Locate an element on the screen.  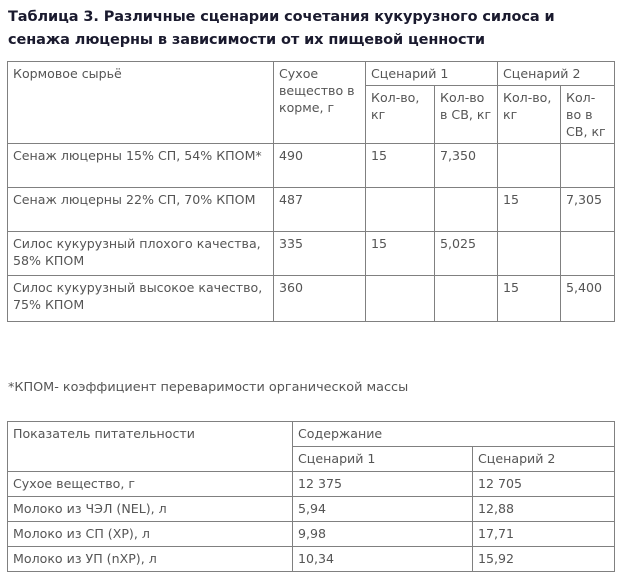
subheader-s2-amount-dm: Кол-во в СВ, кг is located at coordinates (588, 114).